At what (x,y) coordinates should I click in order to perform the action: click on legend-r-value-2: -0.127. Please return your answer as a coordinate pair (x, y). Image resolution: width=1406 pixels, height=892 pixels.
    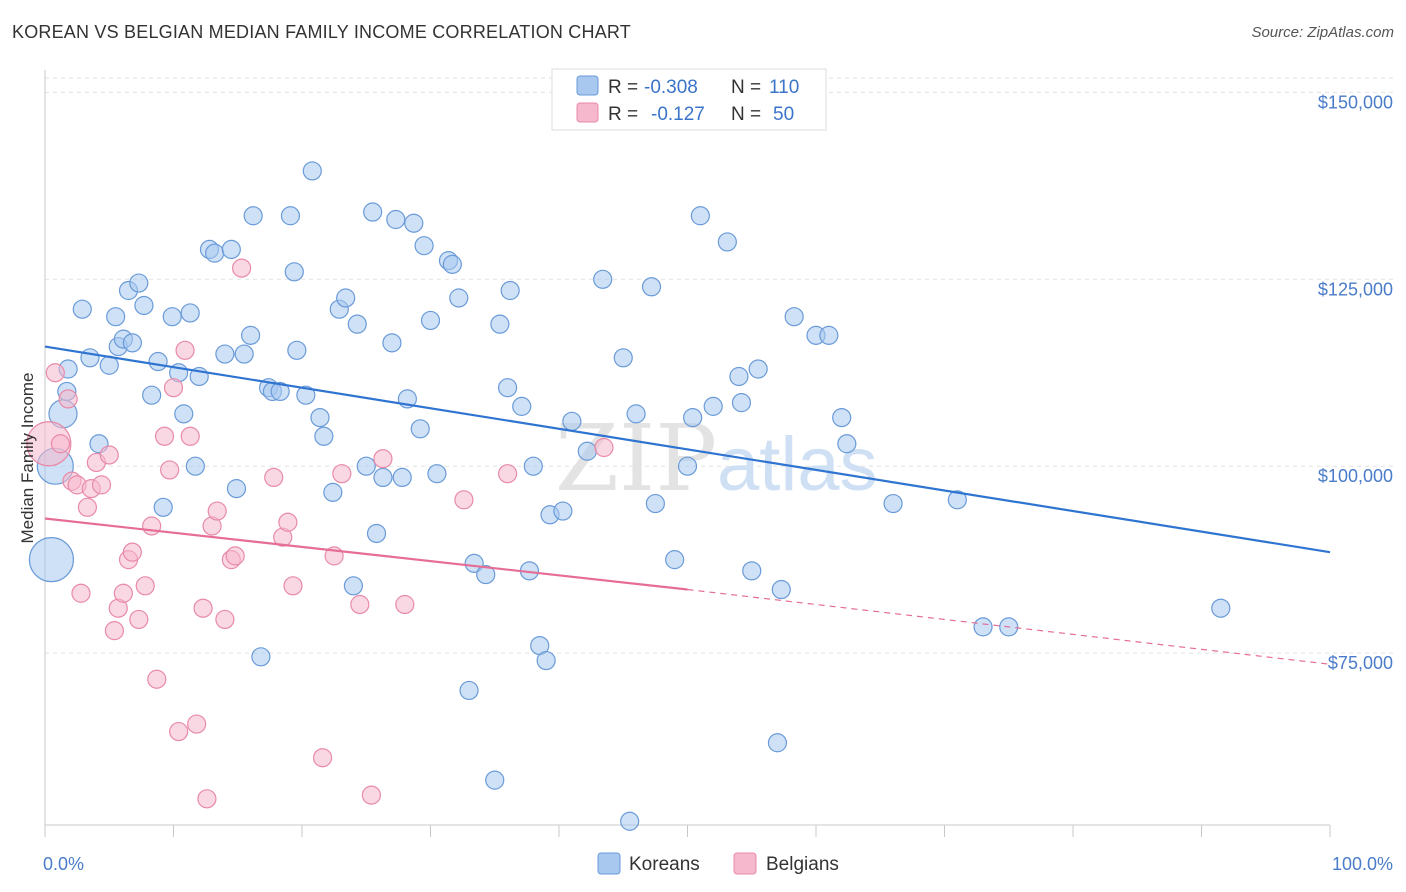
    Looking at the image, I should click on (678, 114).